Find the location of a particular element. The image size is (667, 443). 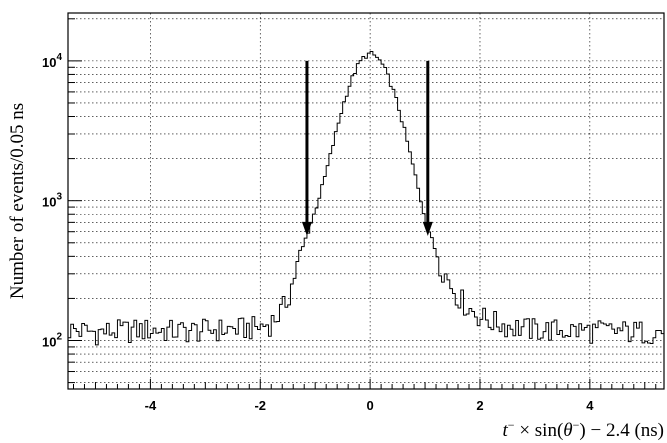

x-axis-label: t− × sin(θ−) − 2.4 (ns) is located at coordinates (584, 429).